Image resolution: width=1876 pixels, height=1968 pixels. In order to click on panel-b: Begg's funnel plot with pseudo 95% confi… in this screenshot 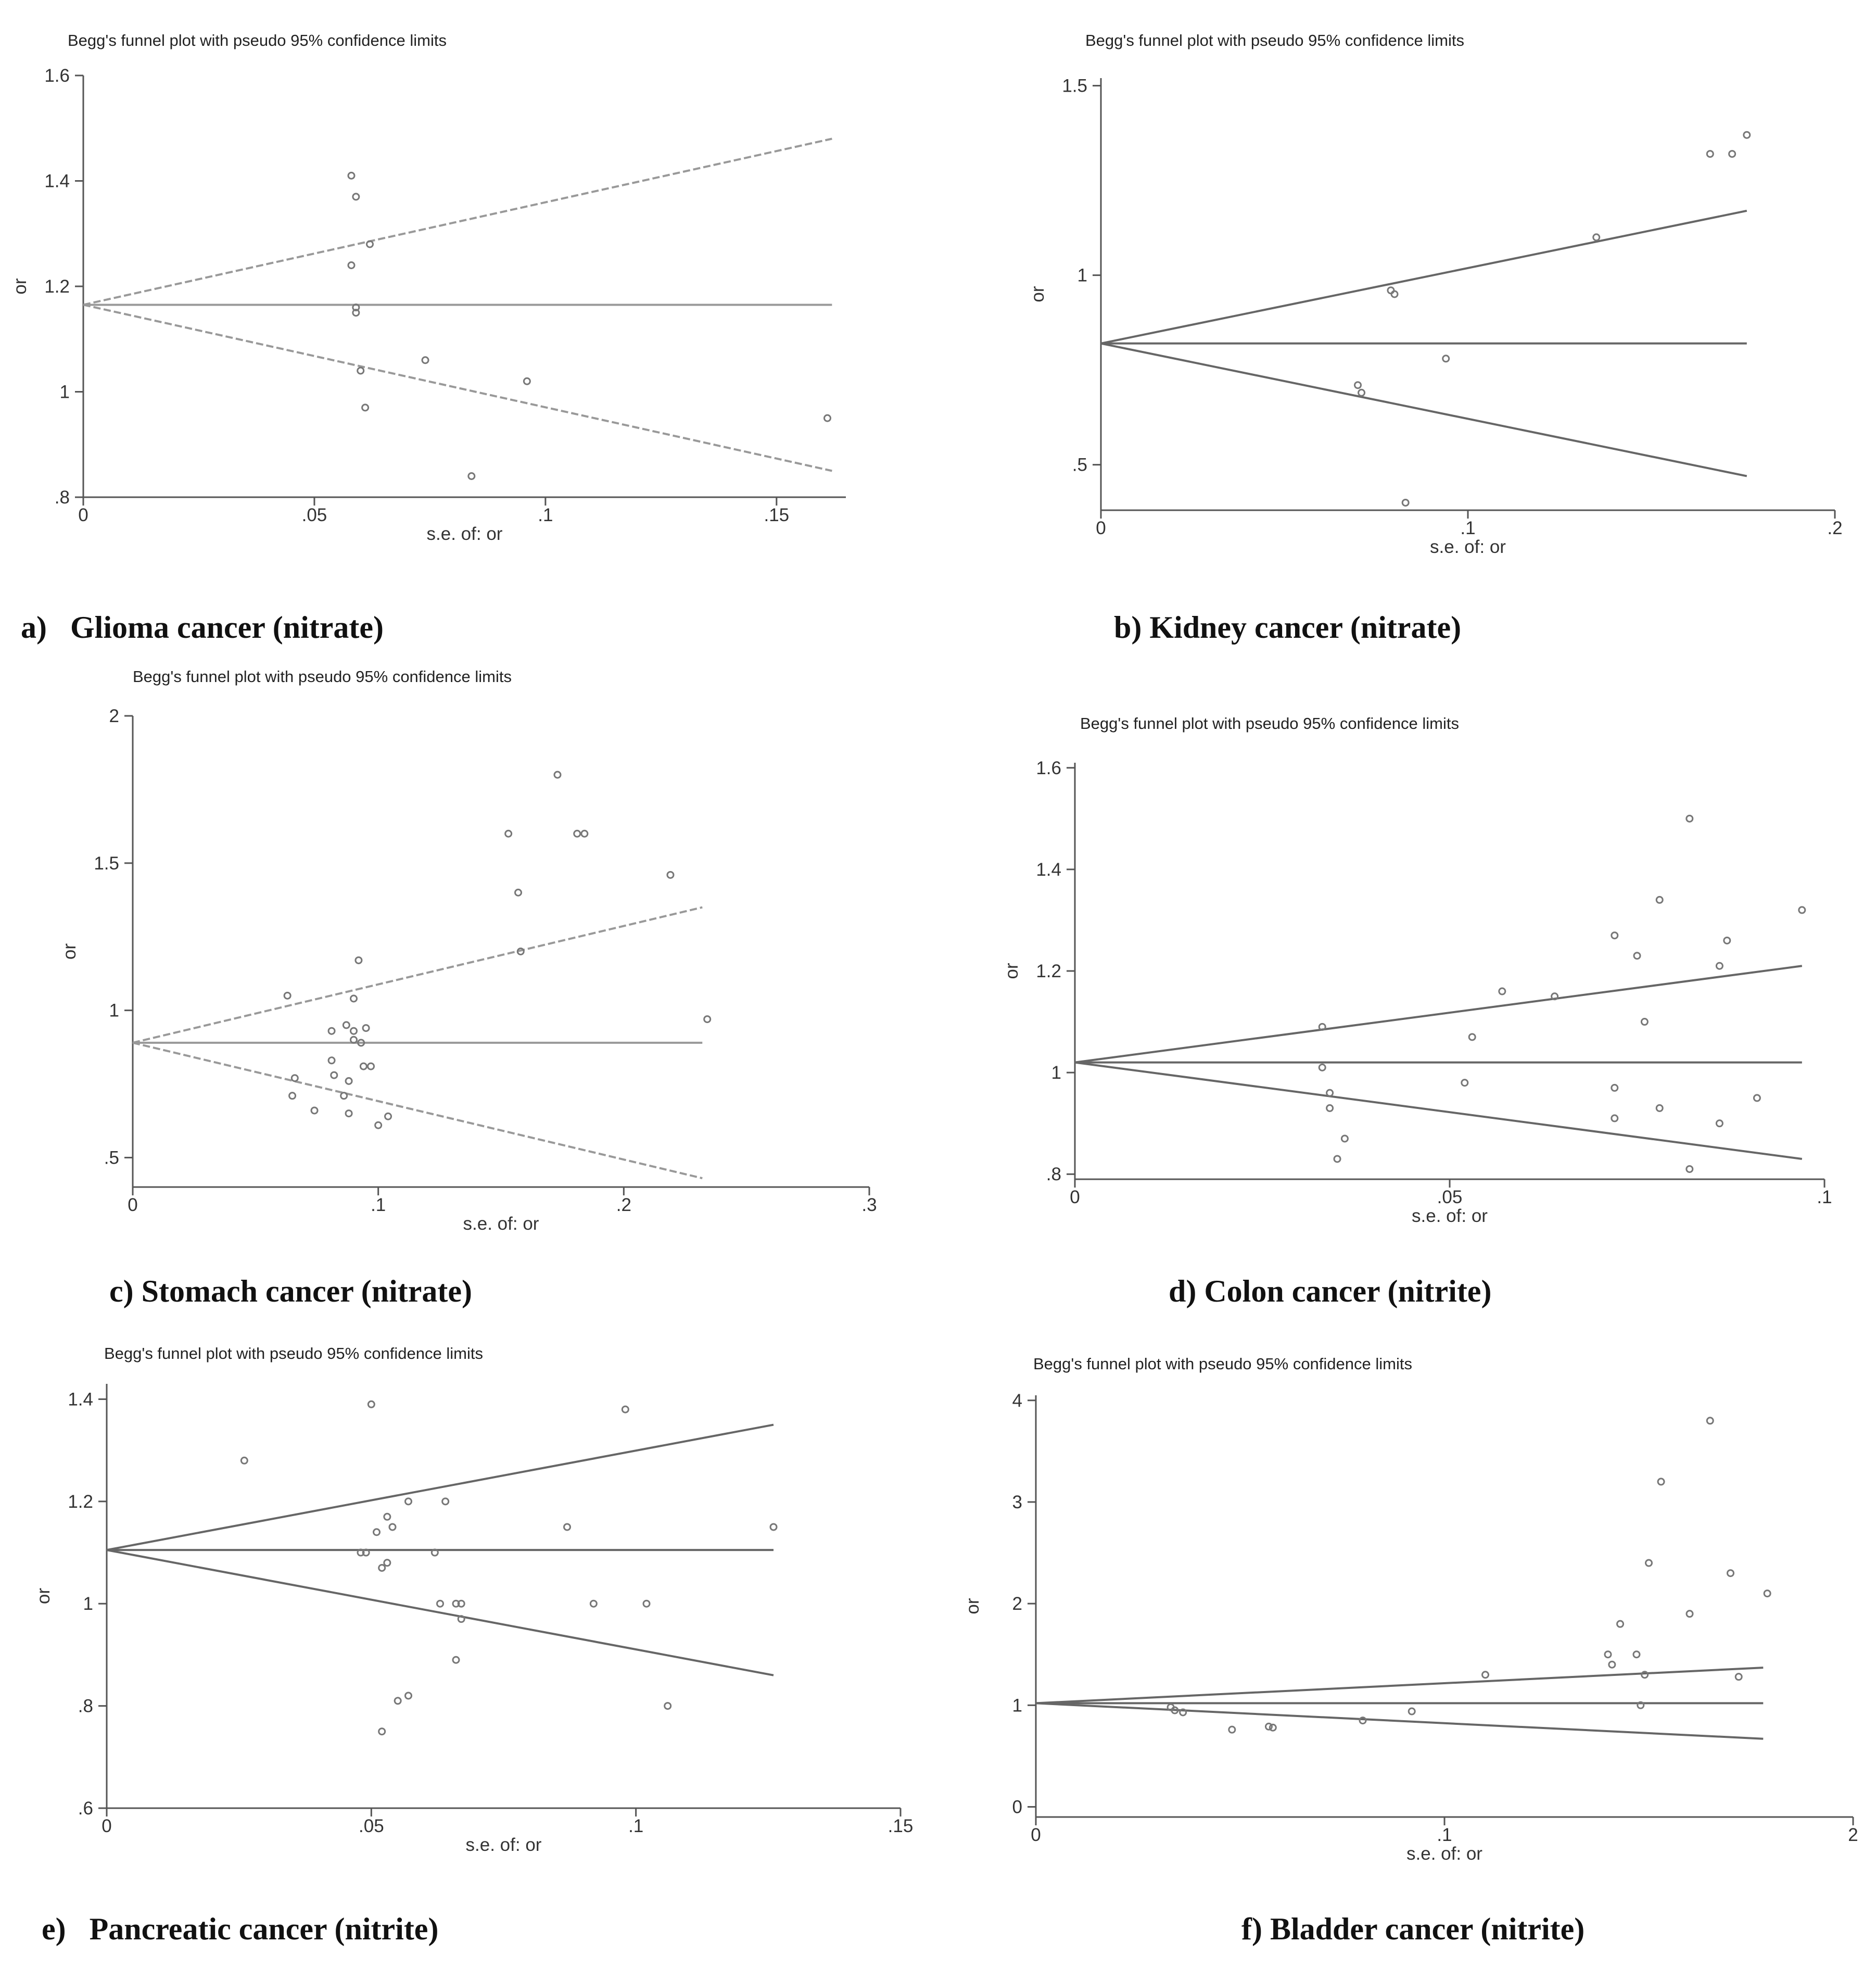, I will do `click(1435, 338)`.